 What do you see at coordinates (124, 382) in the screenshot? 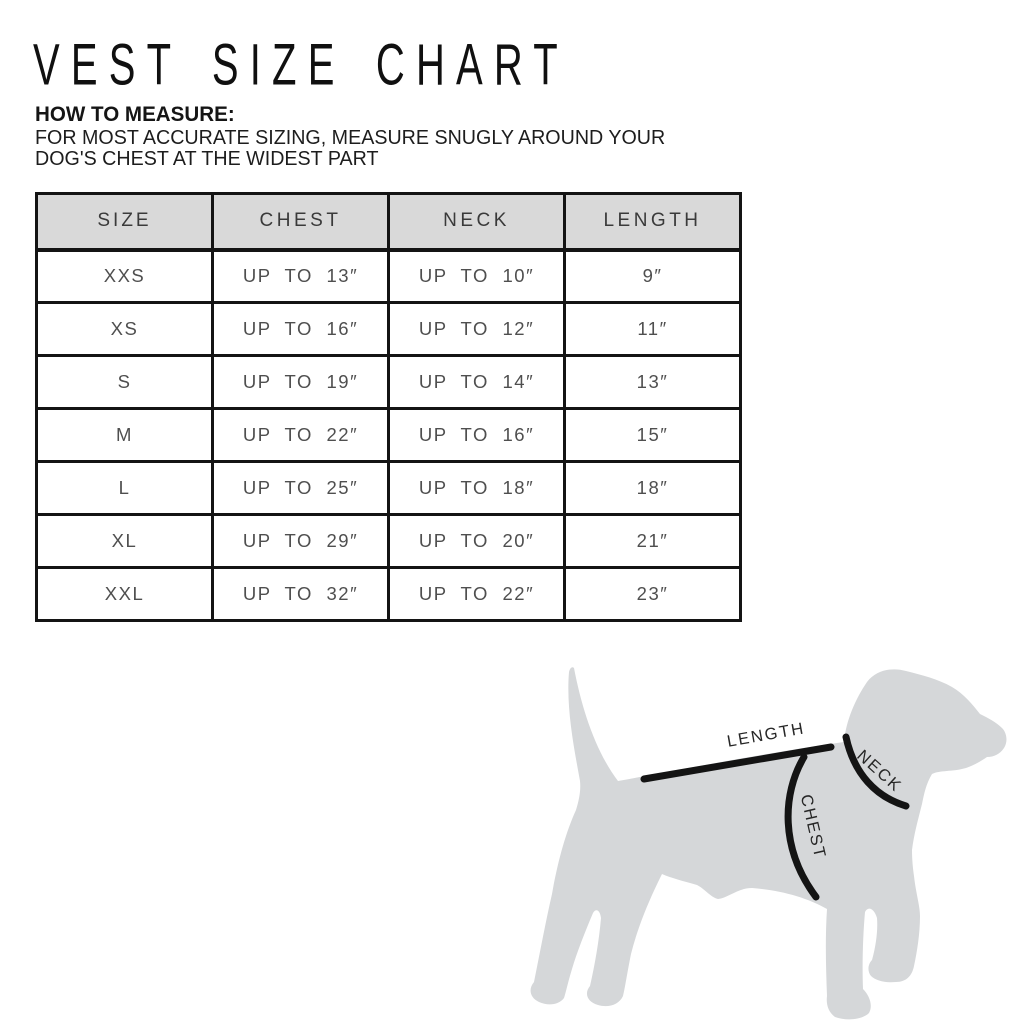
I see `size-cell: S` at bounding box center [124, 382].